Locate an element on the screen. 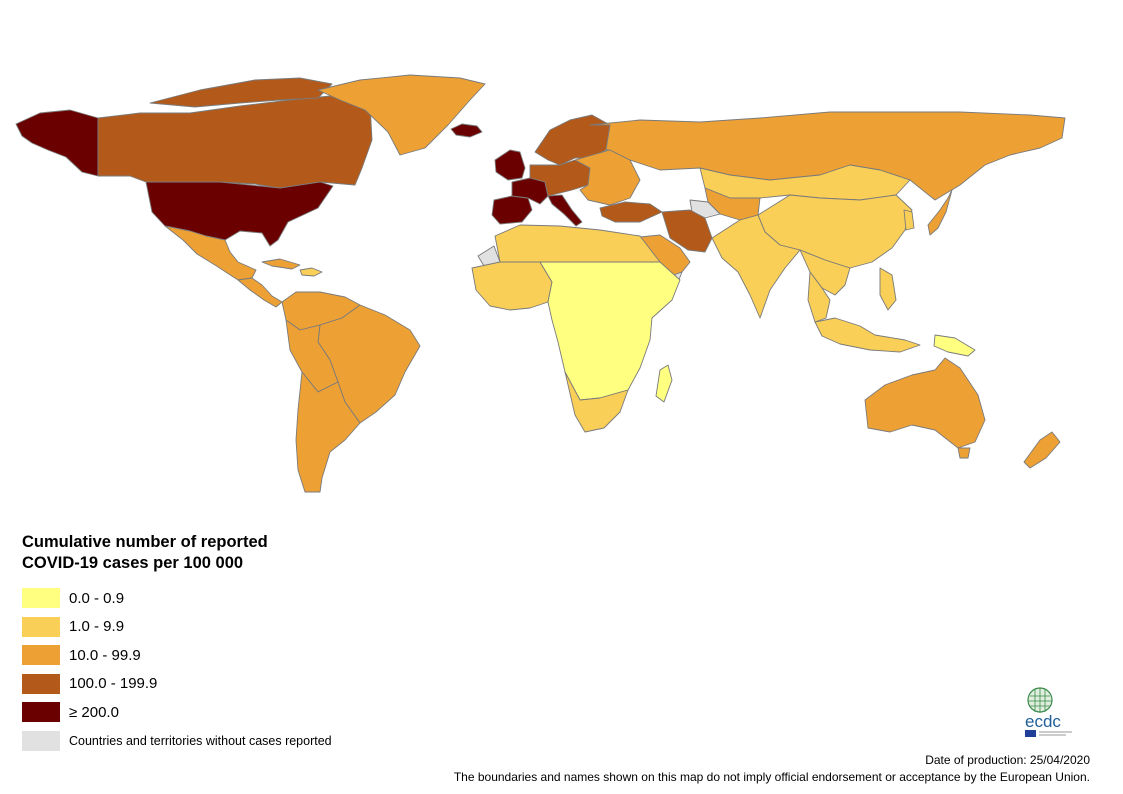  map-region-central-east-africa is located at coordinates (610, 331).